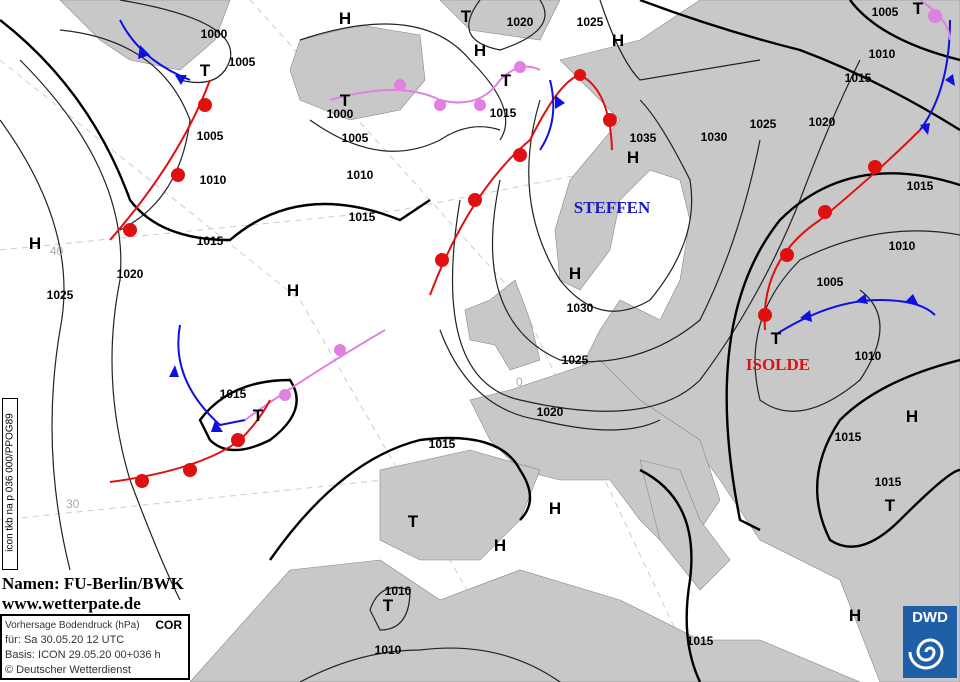  I want to click on dwd-logo: DWD, so click(930, 642).